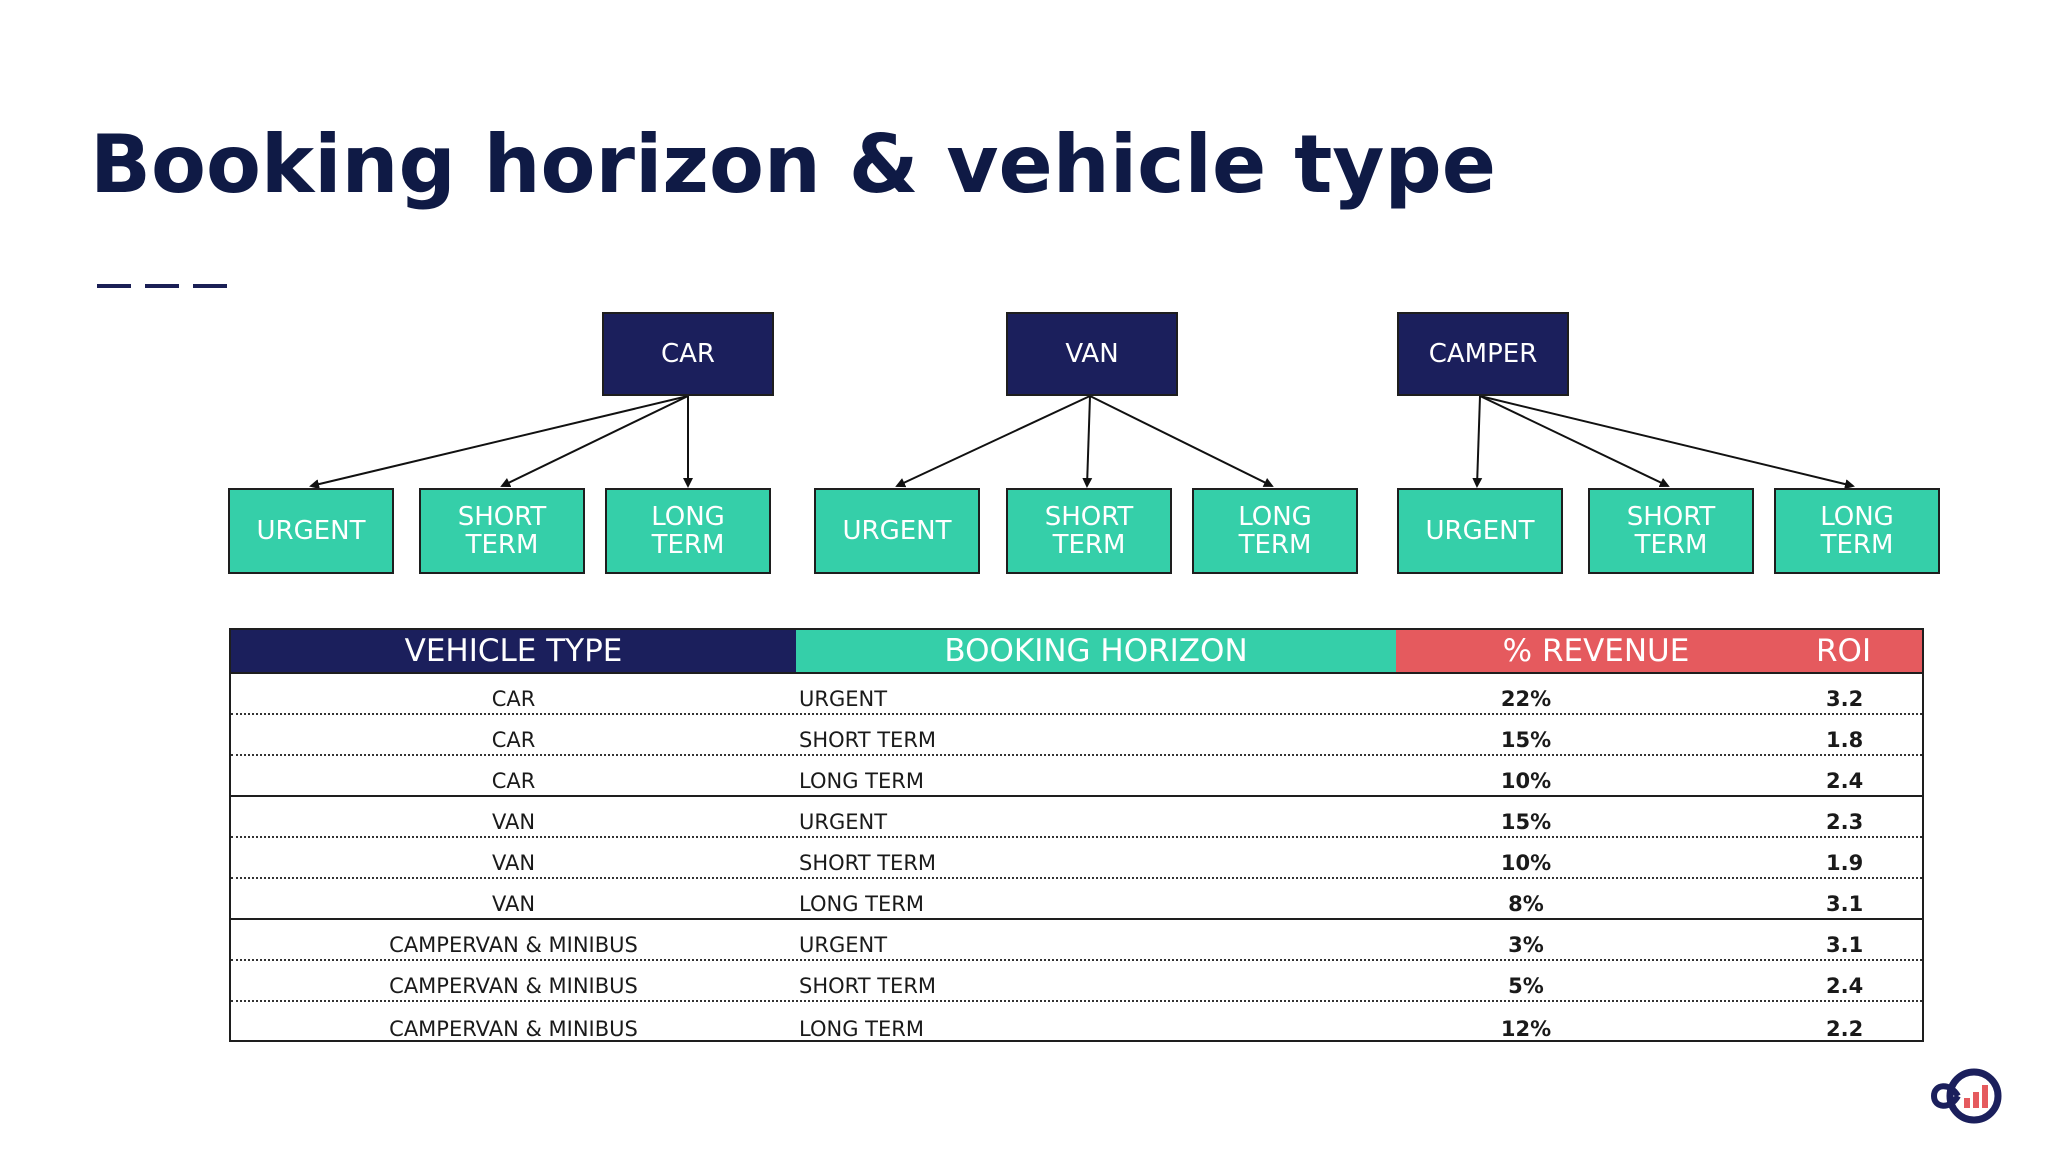 The width and height of the screenshot is (2048, 1152). Describe the element at coordinates (1076, 776) in the screenshot. I see `table-row: CAR LONG TERM 10% 2.4` at that location.